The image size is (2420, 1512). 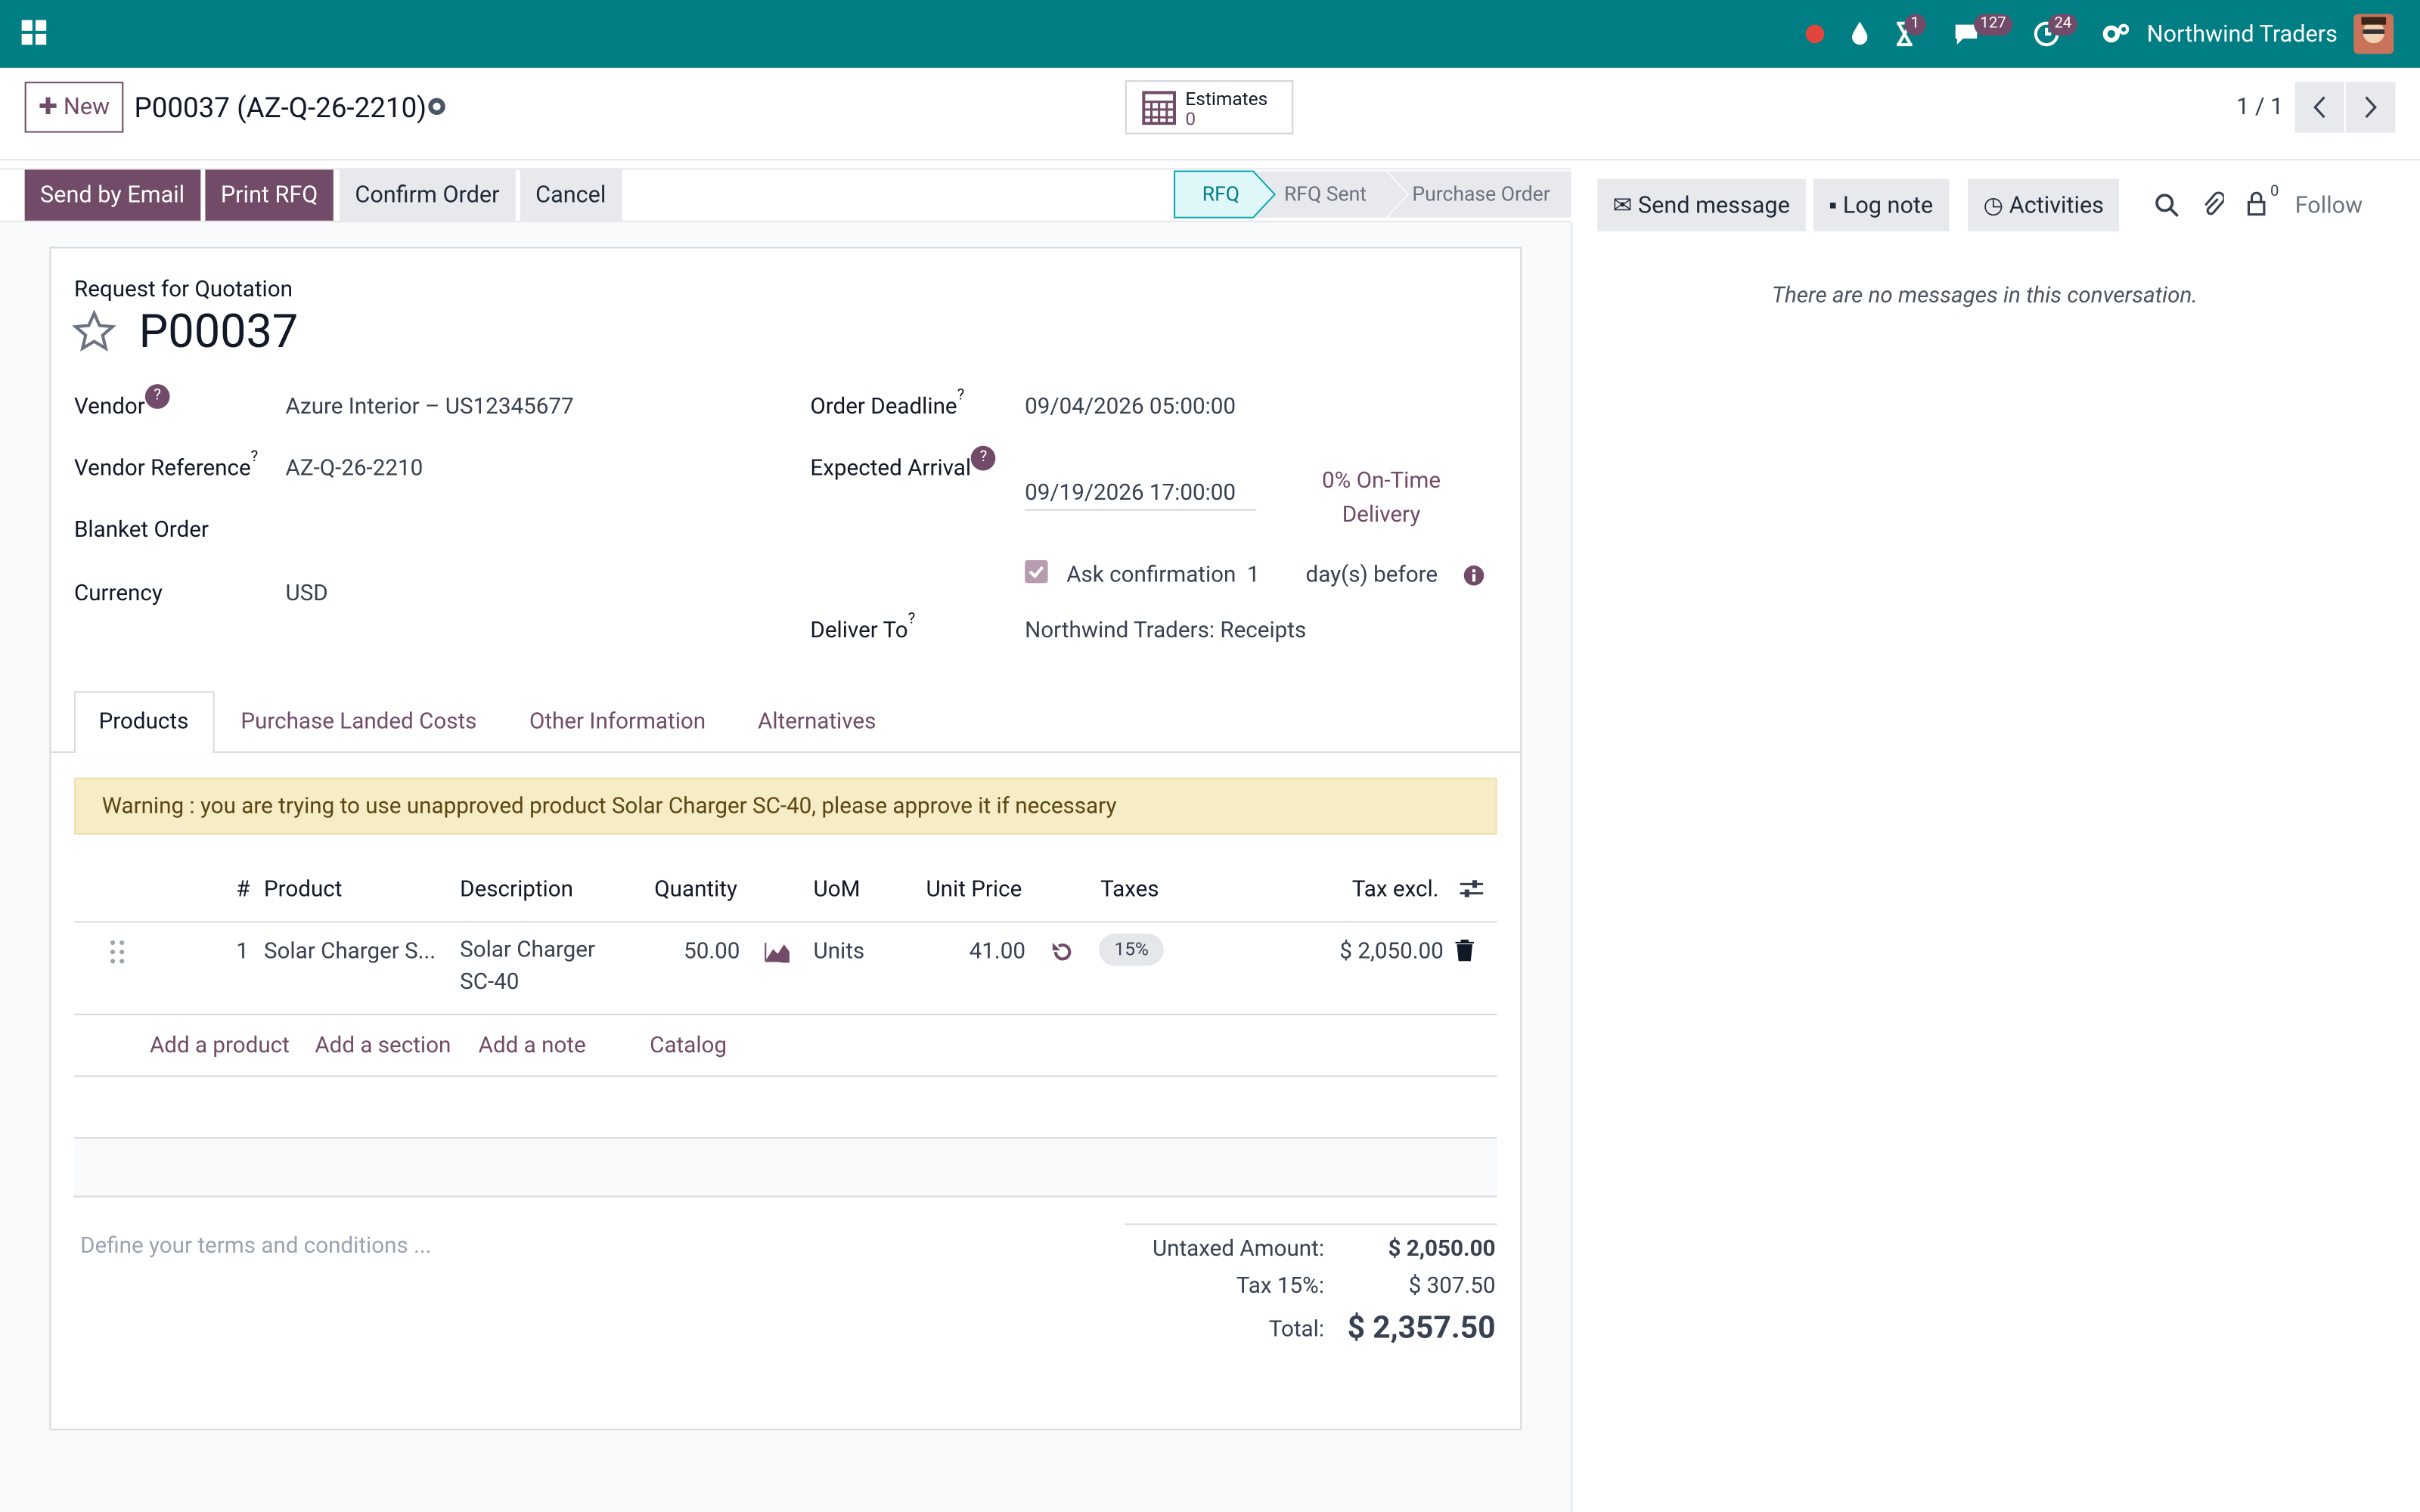 I want to click on add-link: Catalog, so click(x=689, y=1045).